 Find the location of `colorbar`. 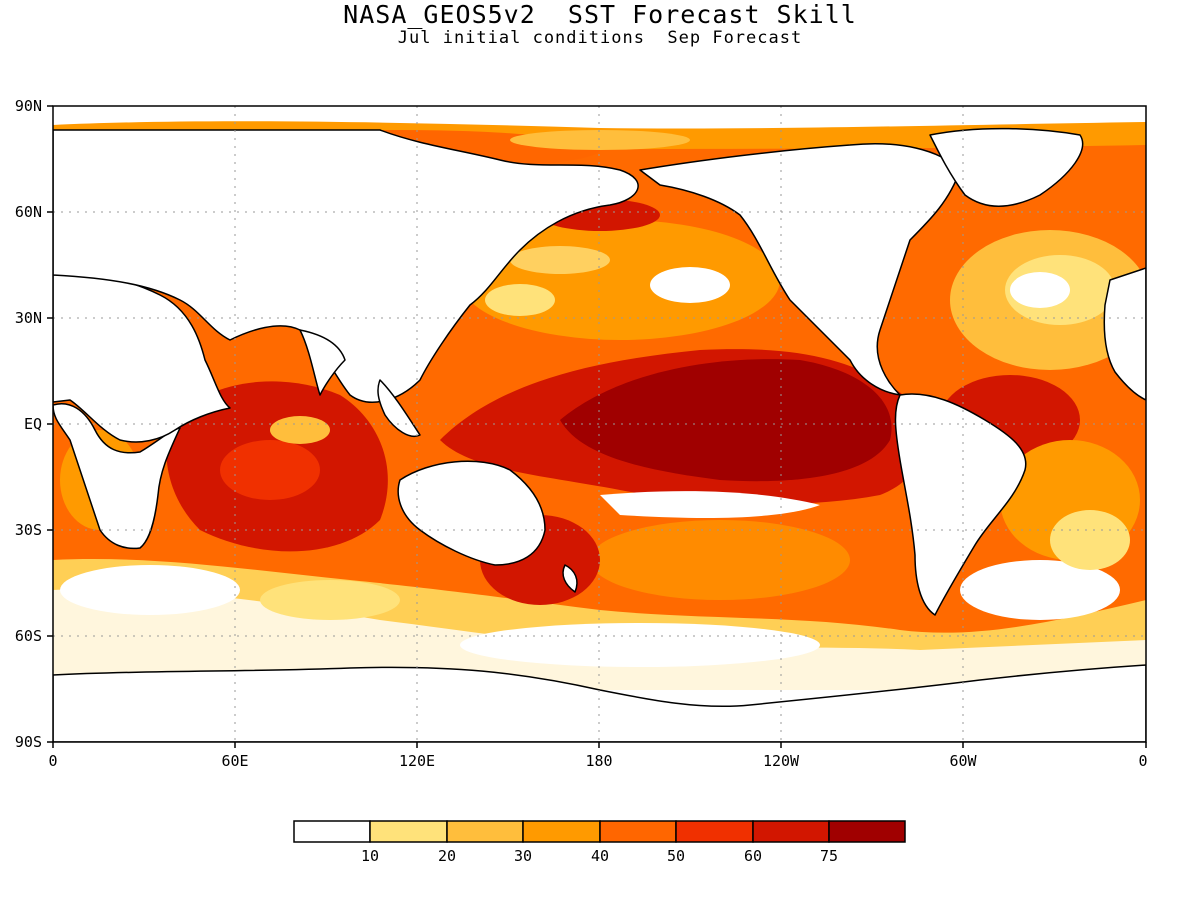

colorbar is located at coordinates (599, 831).